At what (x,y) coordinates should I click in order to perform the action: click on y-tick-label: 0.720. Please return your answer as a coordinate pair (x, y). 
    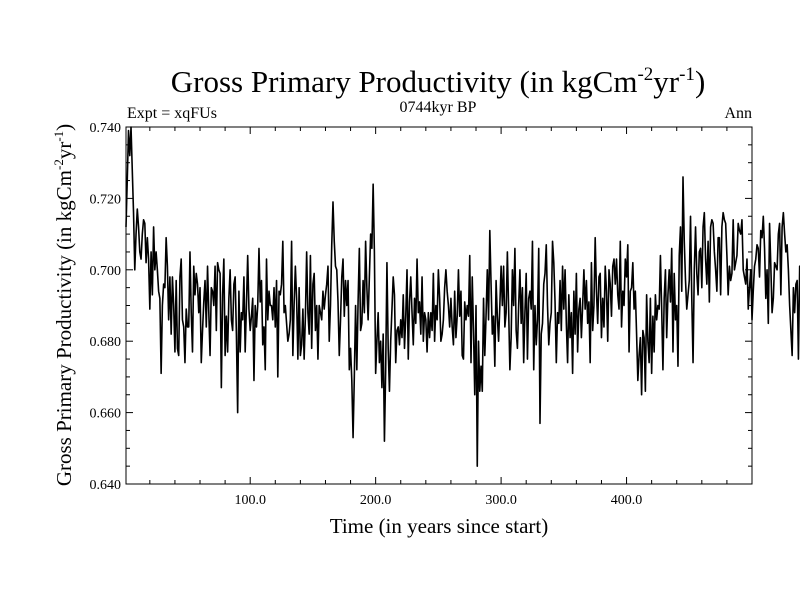
    Looking at the image, I should click on (106, 199).